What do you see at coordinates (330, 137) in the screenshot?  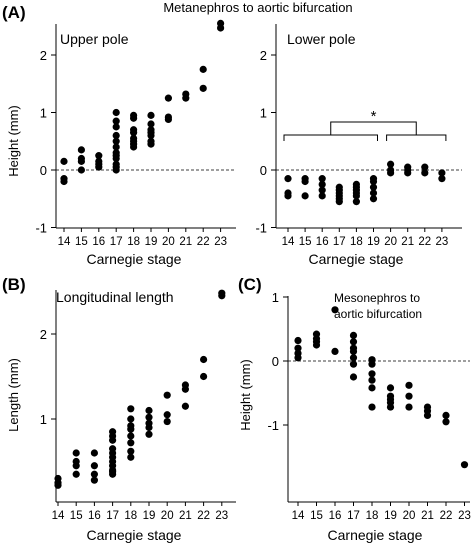 I see `bracket-left` at bounding box center [330, 137].